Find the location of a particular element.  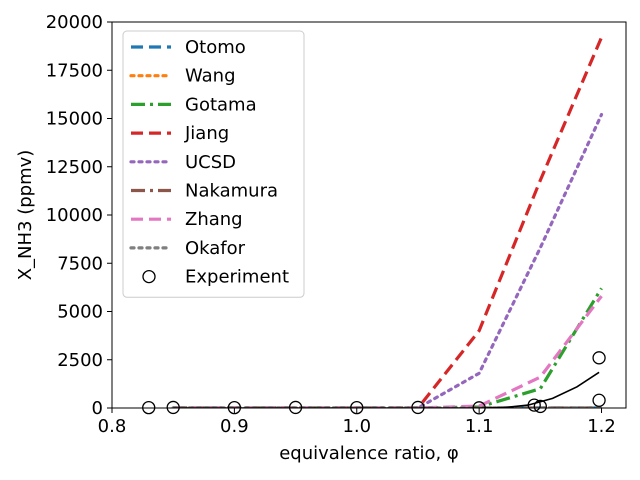

legend-label-zhang: Zhang is located at coordinates (214, 219).